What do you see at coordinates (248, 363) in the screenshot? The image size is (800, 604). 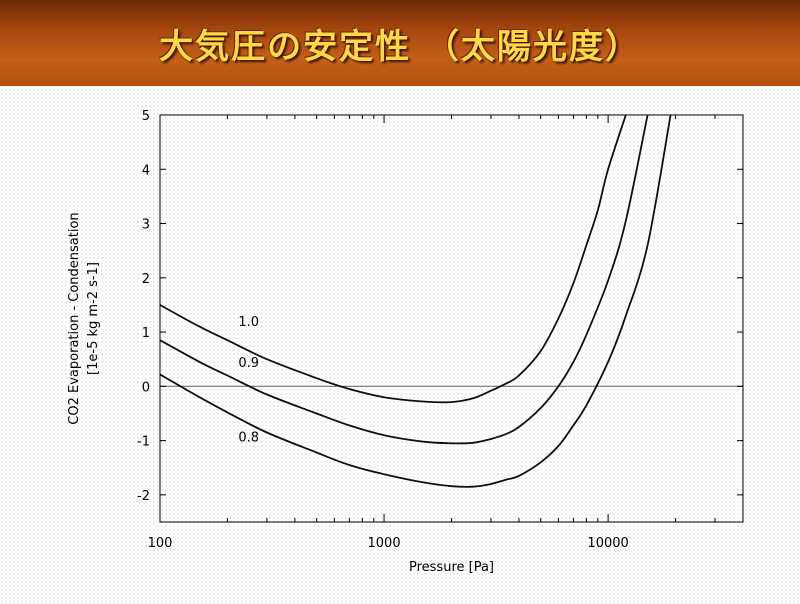 I see `series-annotation: 0.9` at bounding box center [248, 363].